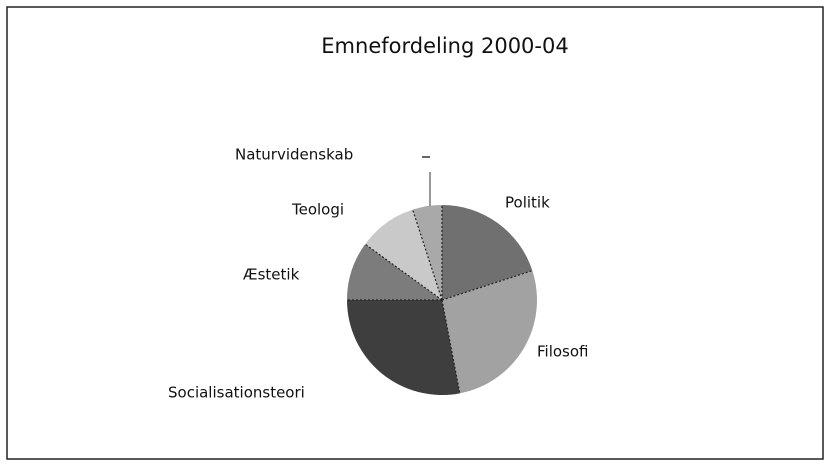 This screenshot has height=466, width=831. What do you see at coordinates (563, 352) in the screenshot?
I see `slice-label: Filosofi` at bounding box center [563, 352].